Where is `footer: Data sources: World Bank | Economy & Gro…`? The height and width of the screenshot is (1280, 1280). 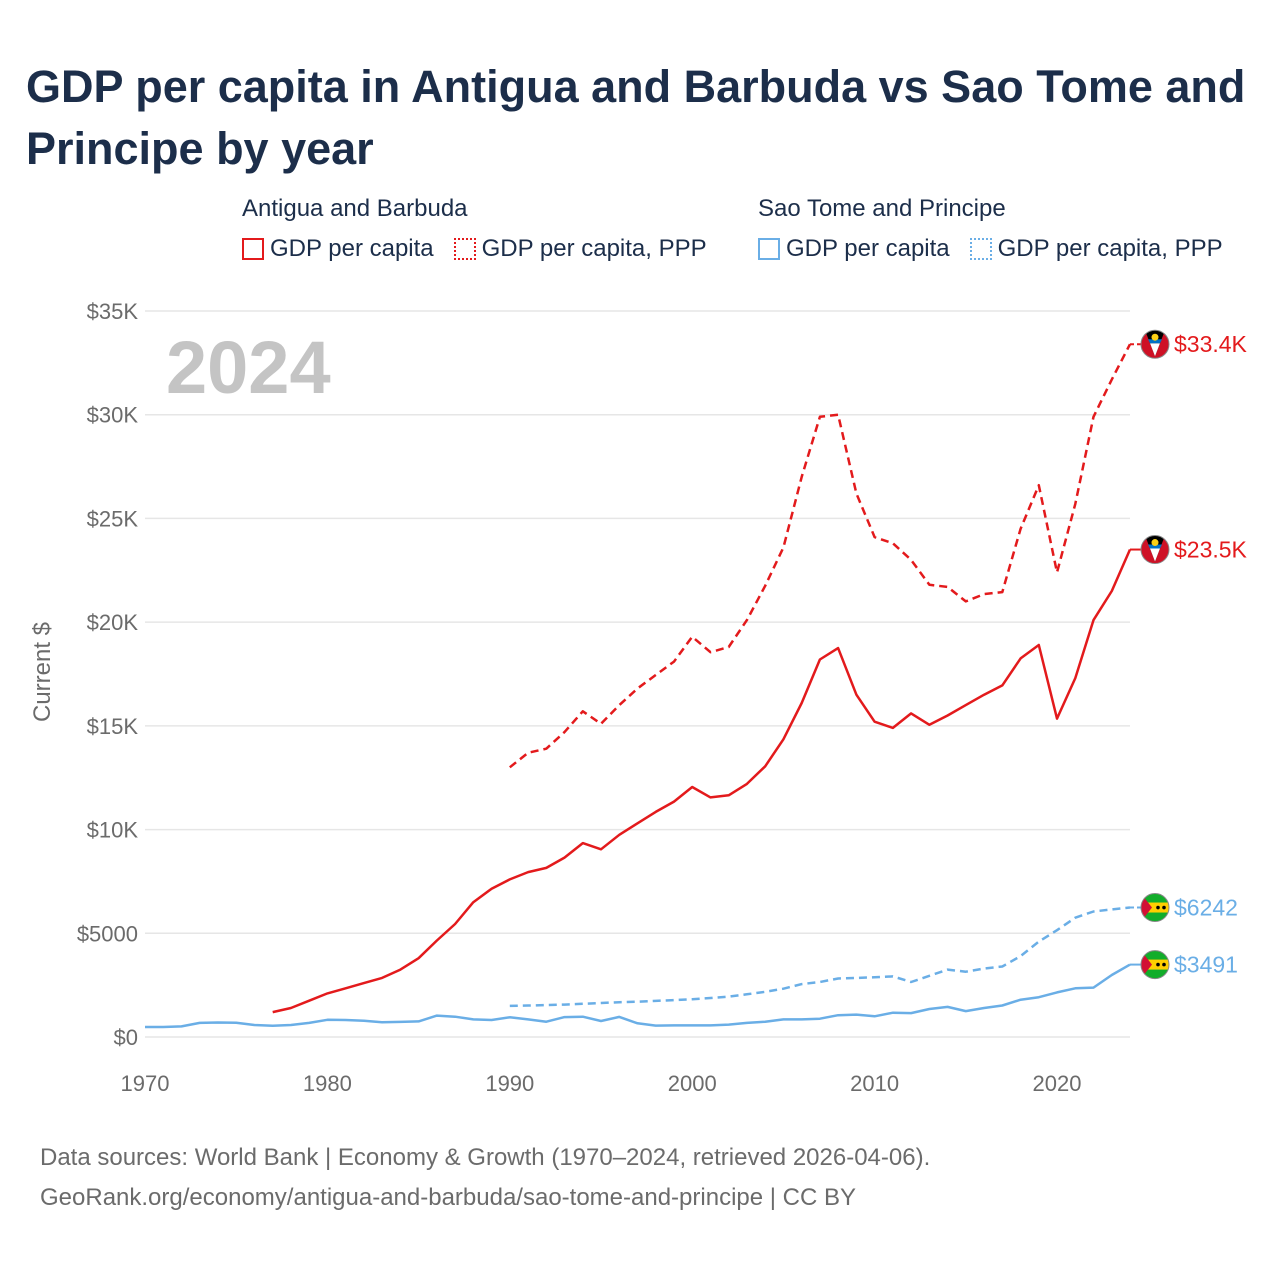
footer: Data sources: World Bank | Economy & Gro… is located at coordinates (485, 1178).